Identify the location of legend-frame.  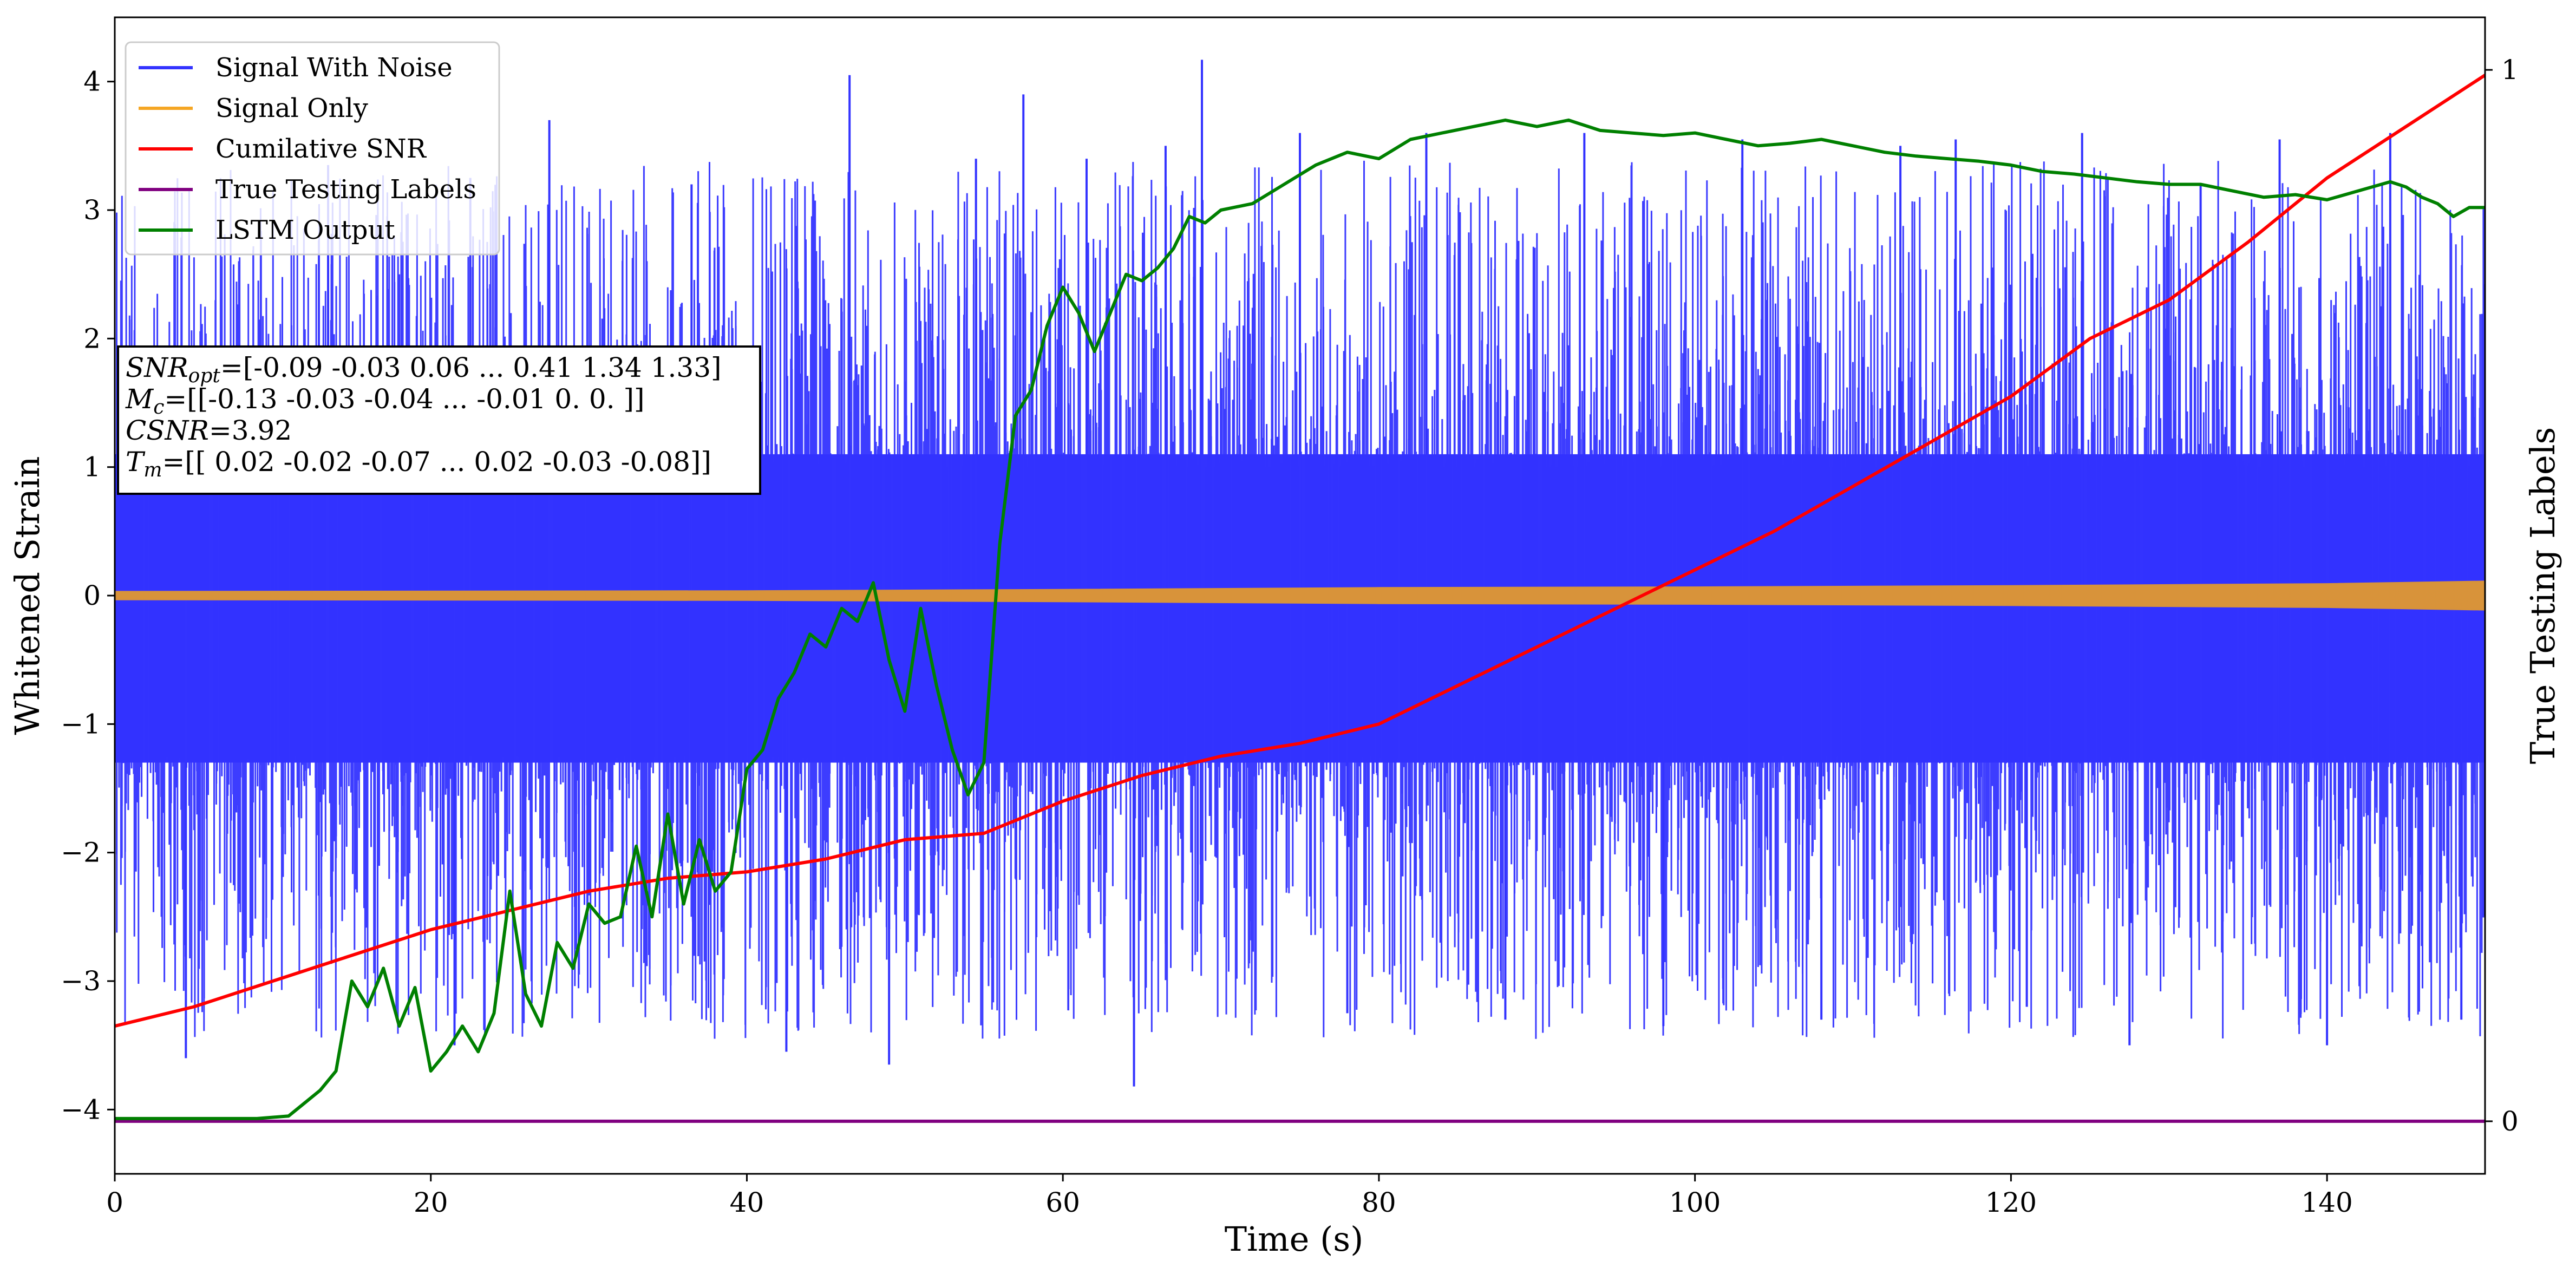
(312, 148).